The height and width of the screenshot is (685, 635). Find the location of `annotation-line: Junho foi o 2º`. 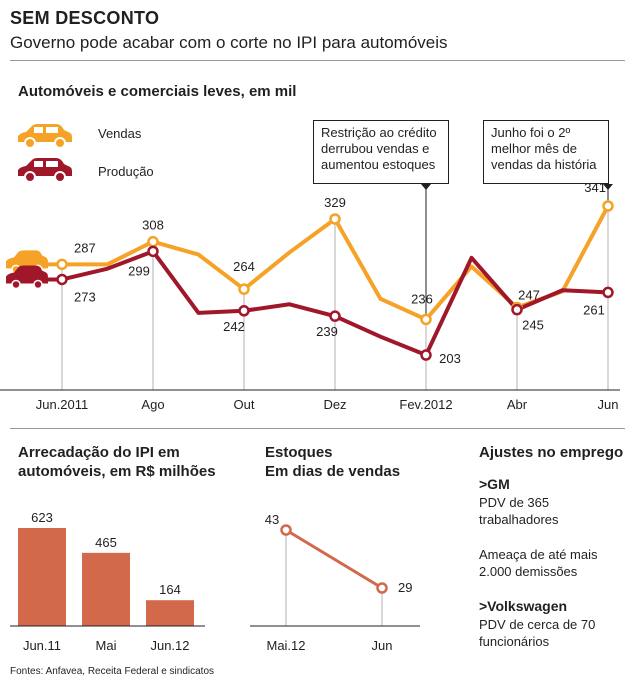

annotation-line: Junho foi o 2º is located at coordinates (531, 132).